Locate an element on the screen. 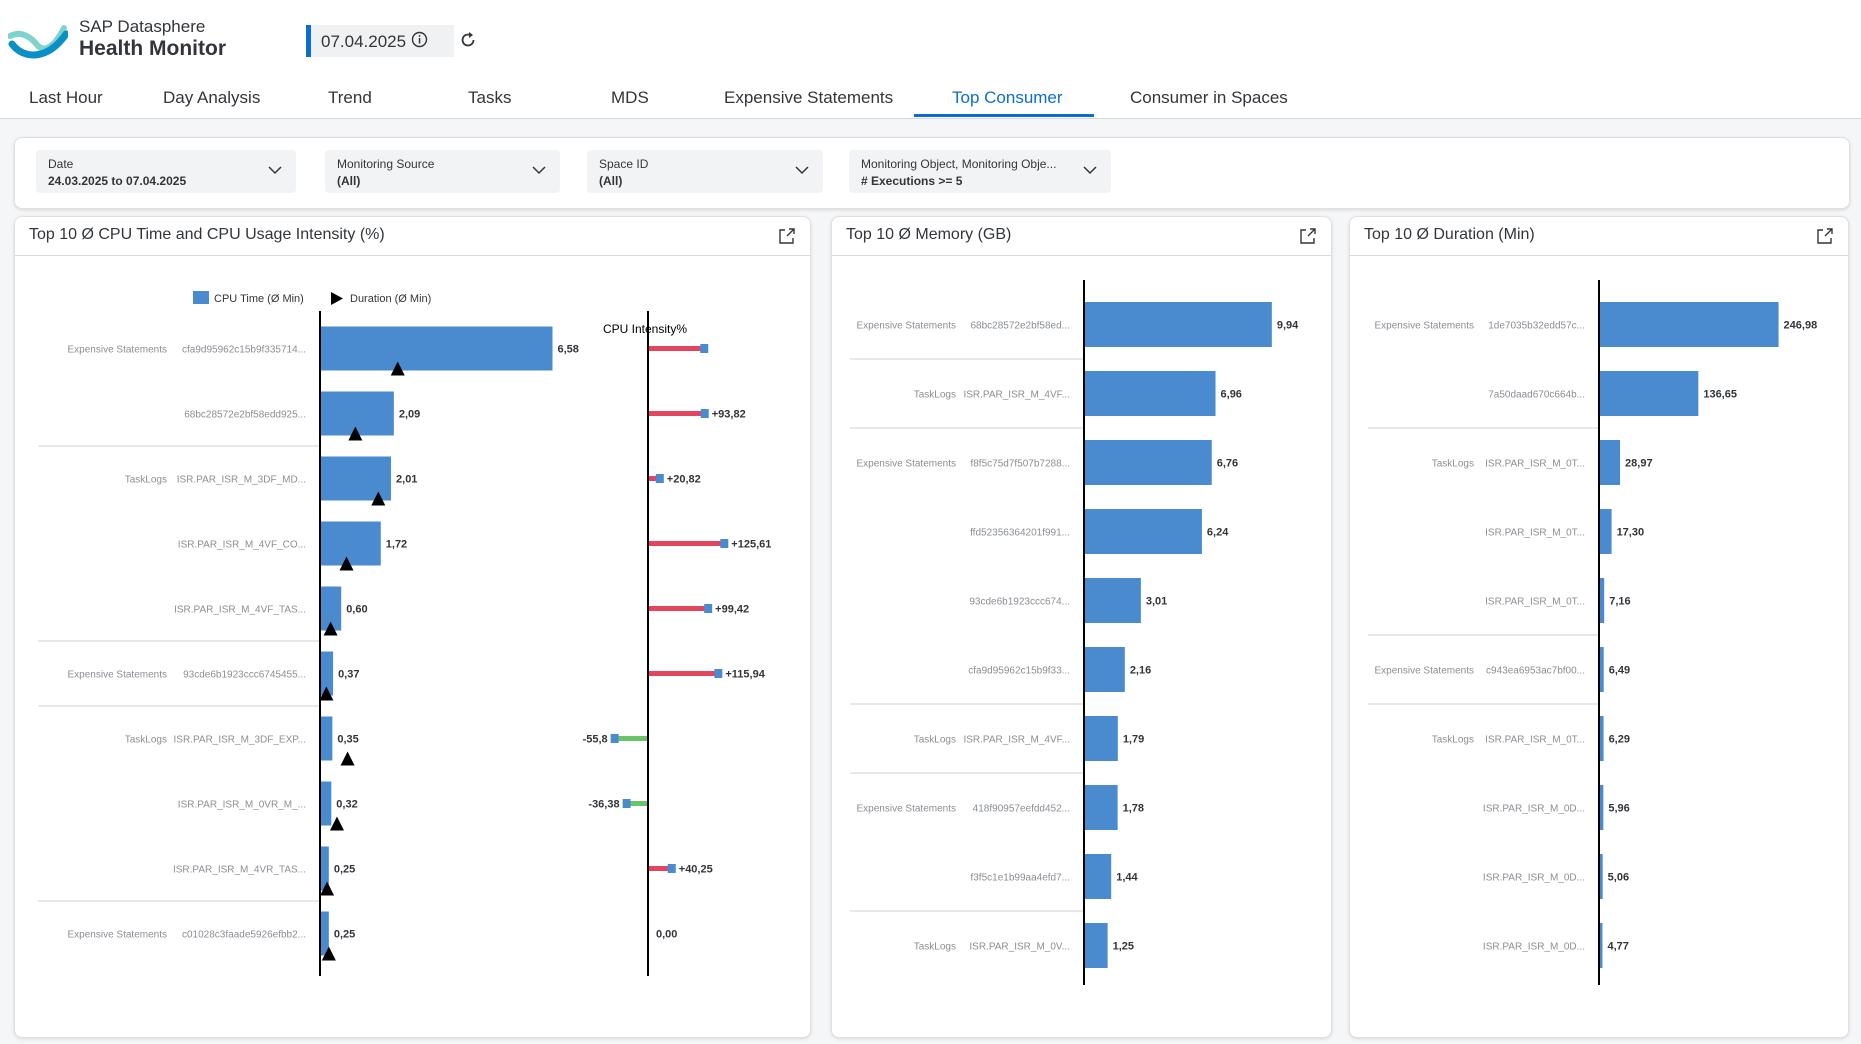  filter-monitoring-source-label: Monitoring Source is located at coordinates (386, 164).